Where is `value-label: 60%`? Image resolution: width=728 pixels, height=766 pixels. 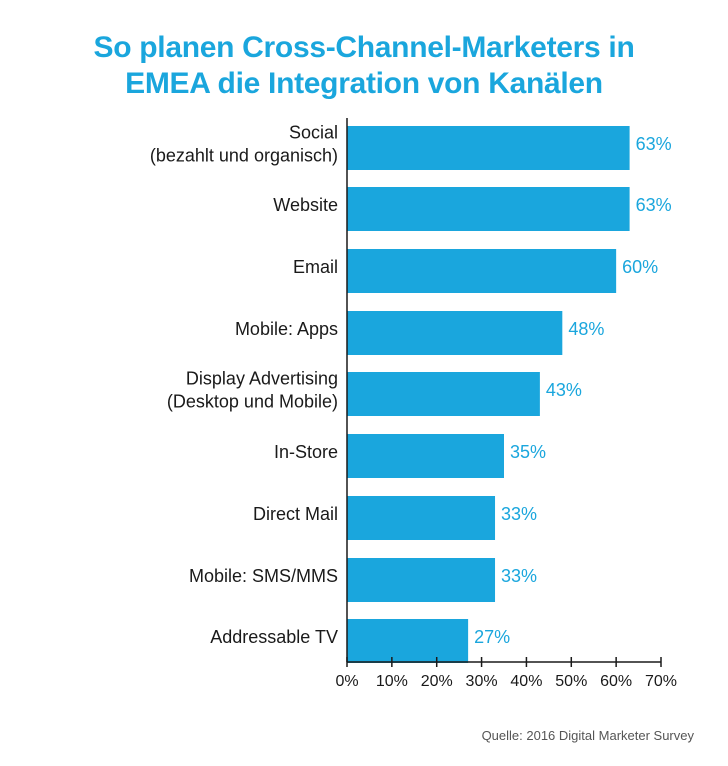
value-label: 60% is located at coordinates (640, 267).